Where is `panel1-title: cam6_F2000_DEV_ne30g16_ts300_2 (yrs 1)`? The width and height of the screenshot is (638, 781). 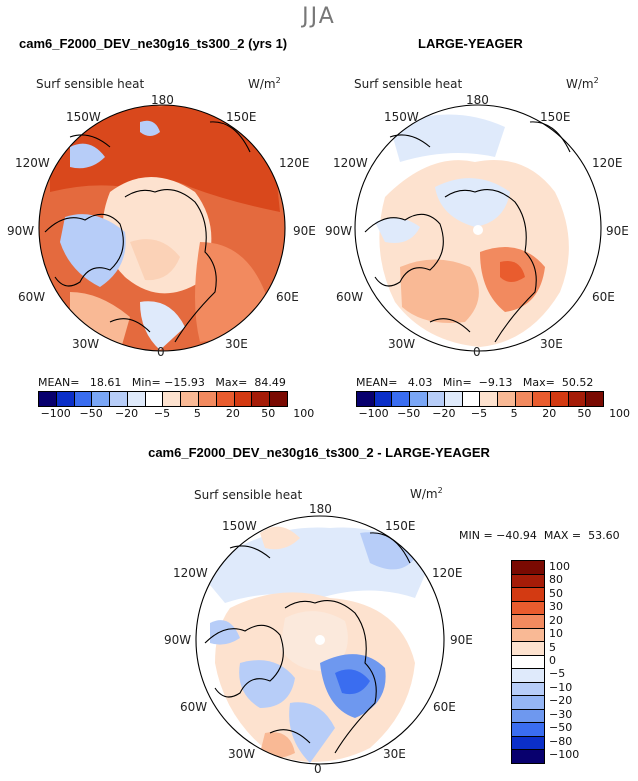 panel1-title: cam6_F2000_DEV_ne30g16_ts300_2 (yrs 1) is located at coordinates (153, 43).